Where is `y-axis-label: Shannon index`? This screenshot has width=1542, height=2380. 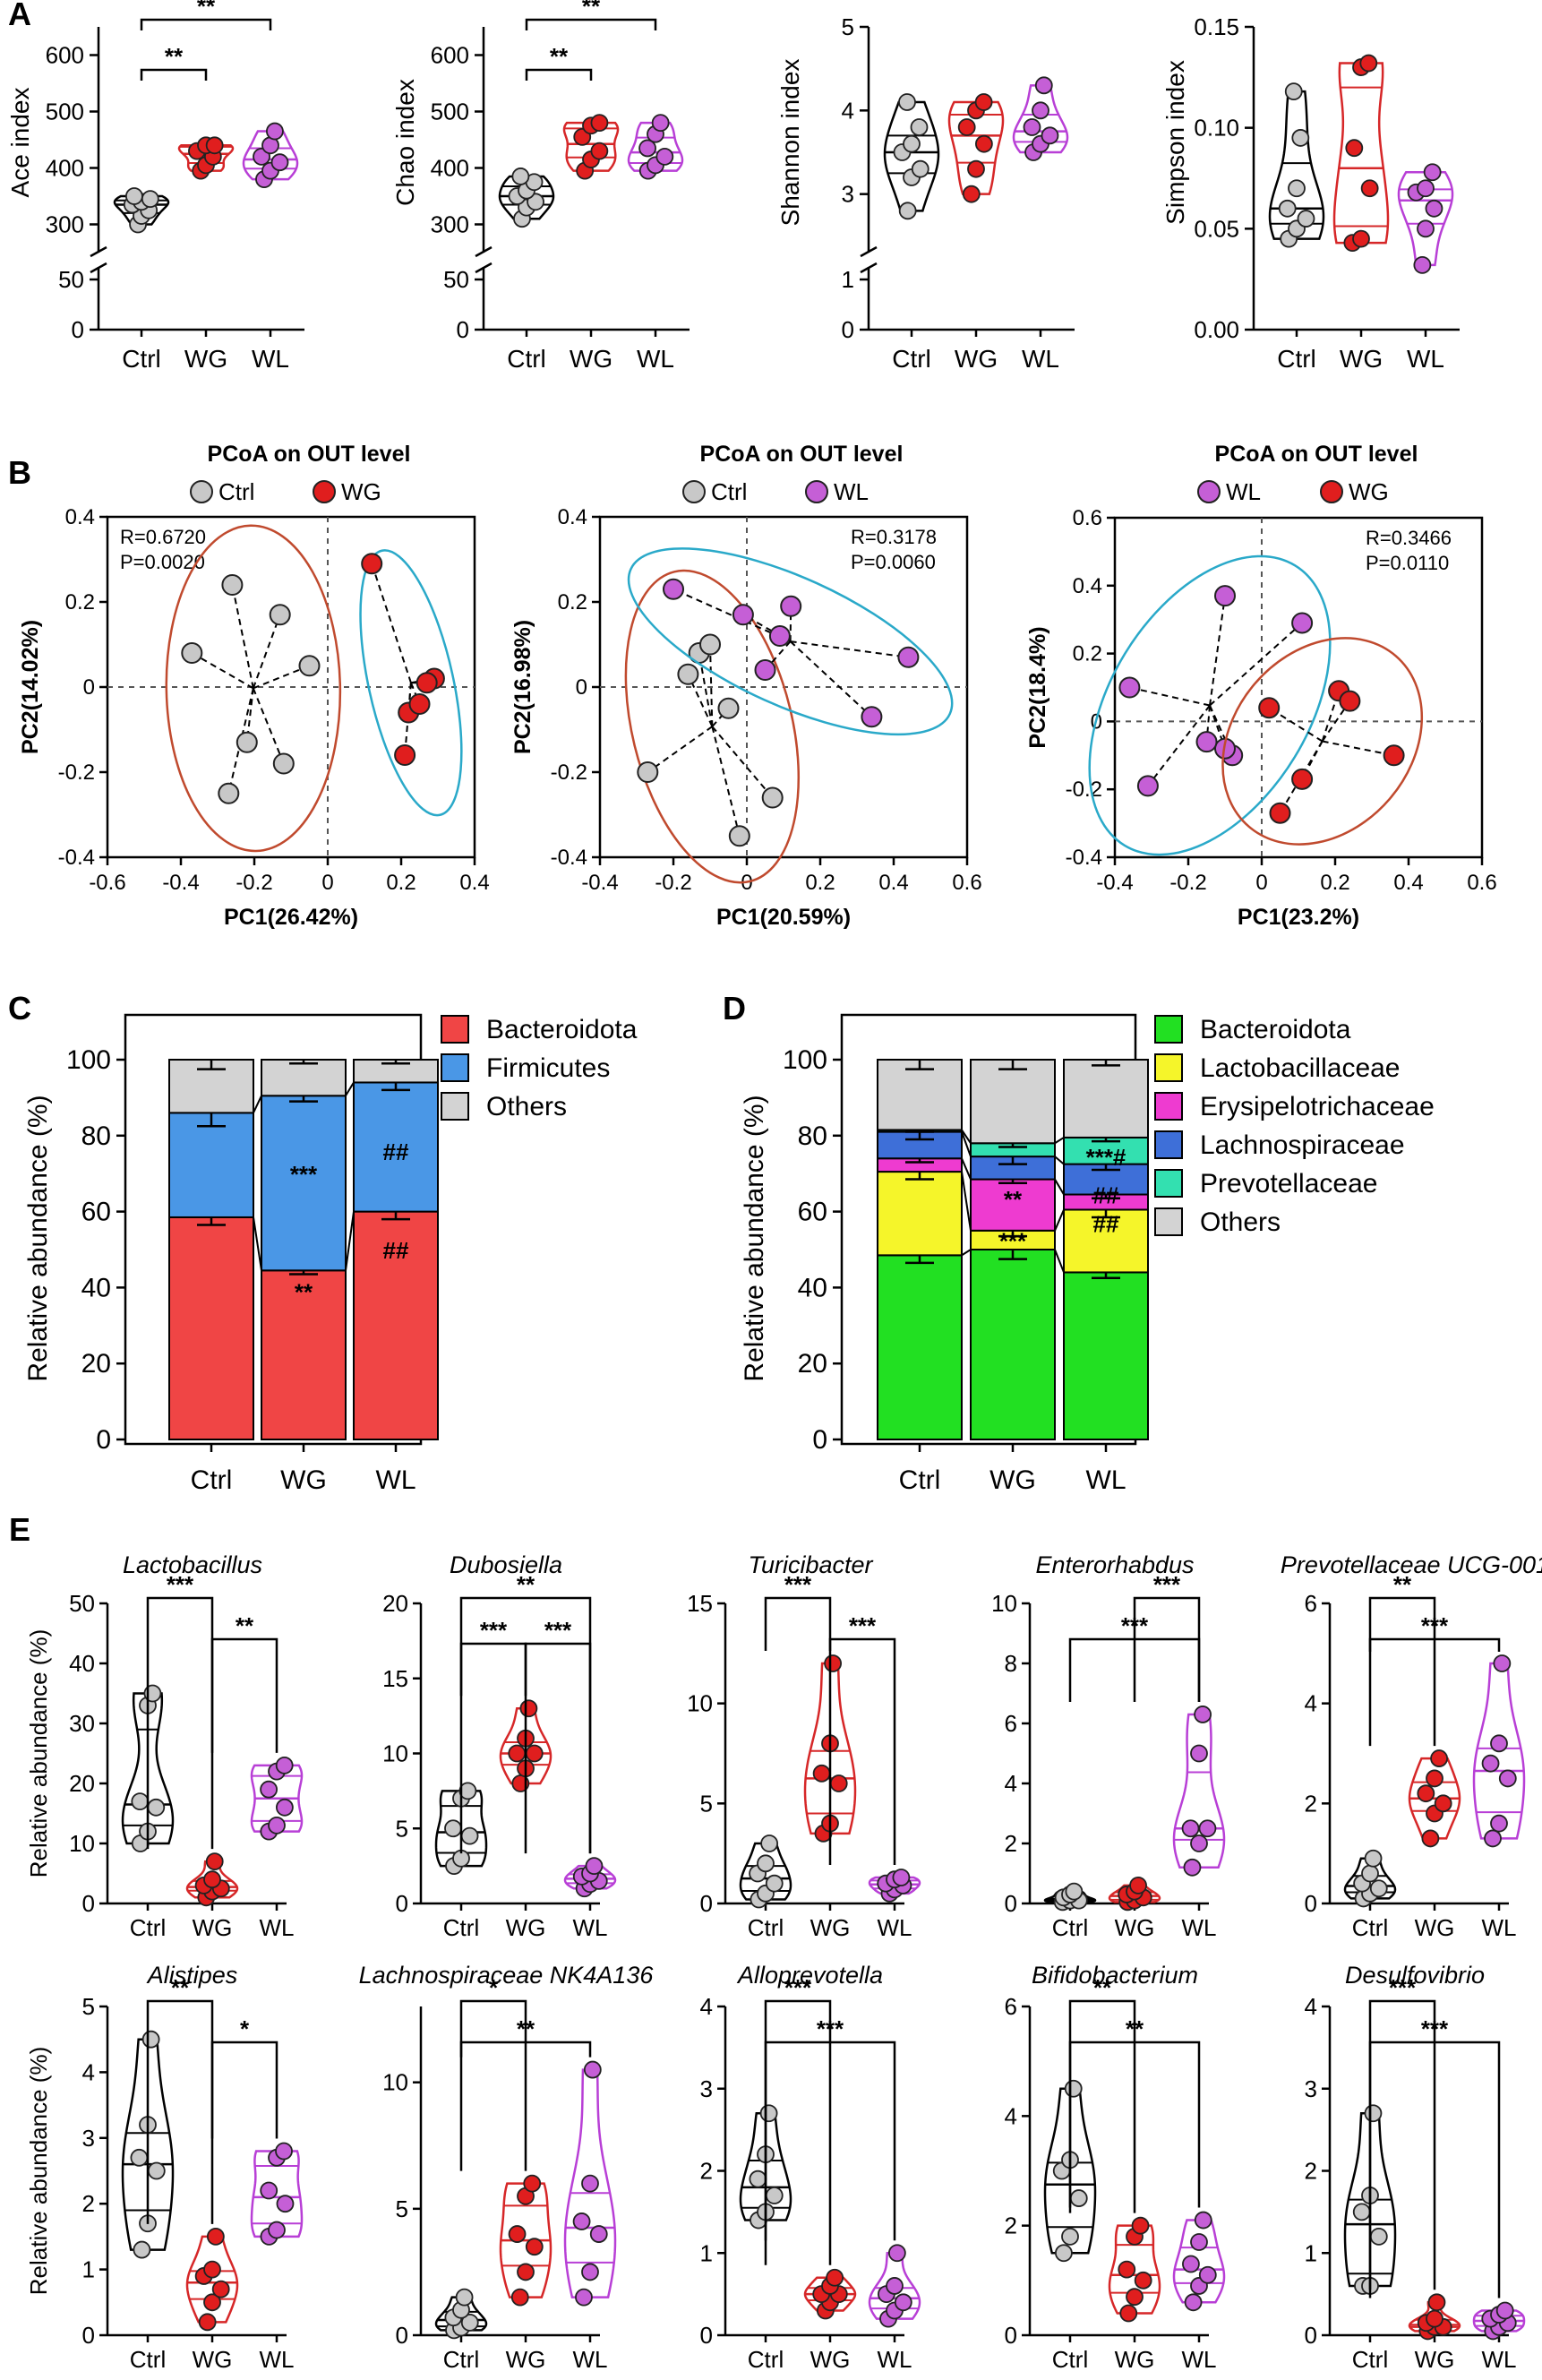
y-axis-label: Shannon index is located at coordinates (790, 143).